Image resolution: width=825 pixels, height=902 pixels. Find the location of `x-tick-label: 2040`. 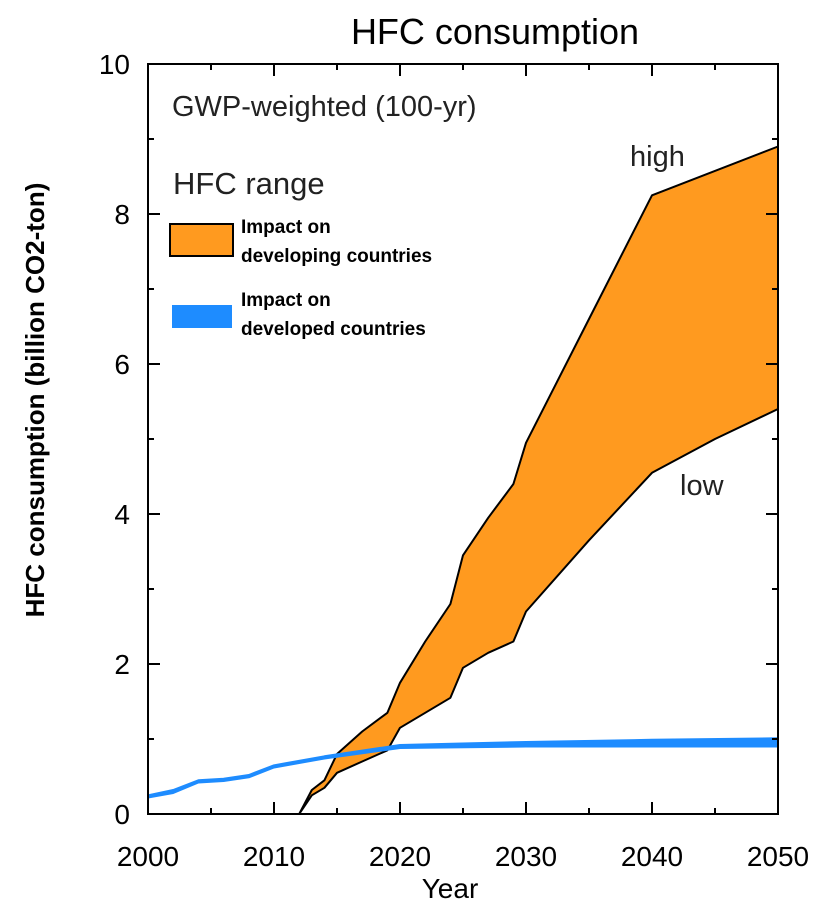

x-tick-label: 2040 is located at coordinates (652, 856).